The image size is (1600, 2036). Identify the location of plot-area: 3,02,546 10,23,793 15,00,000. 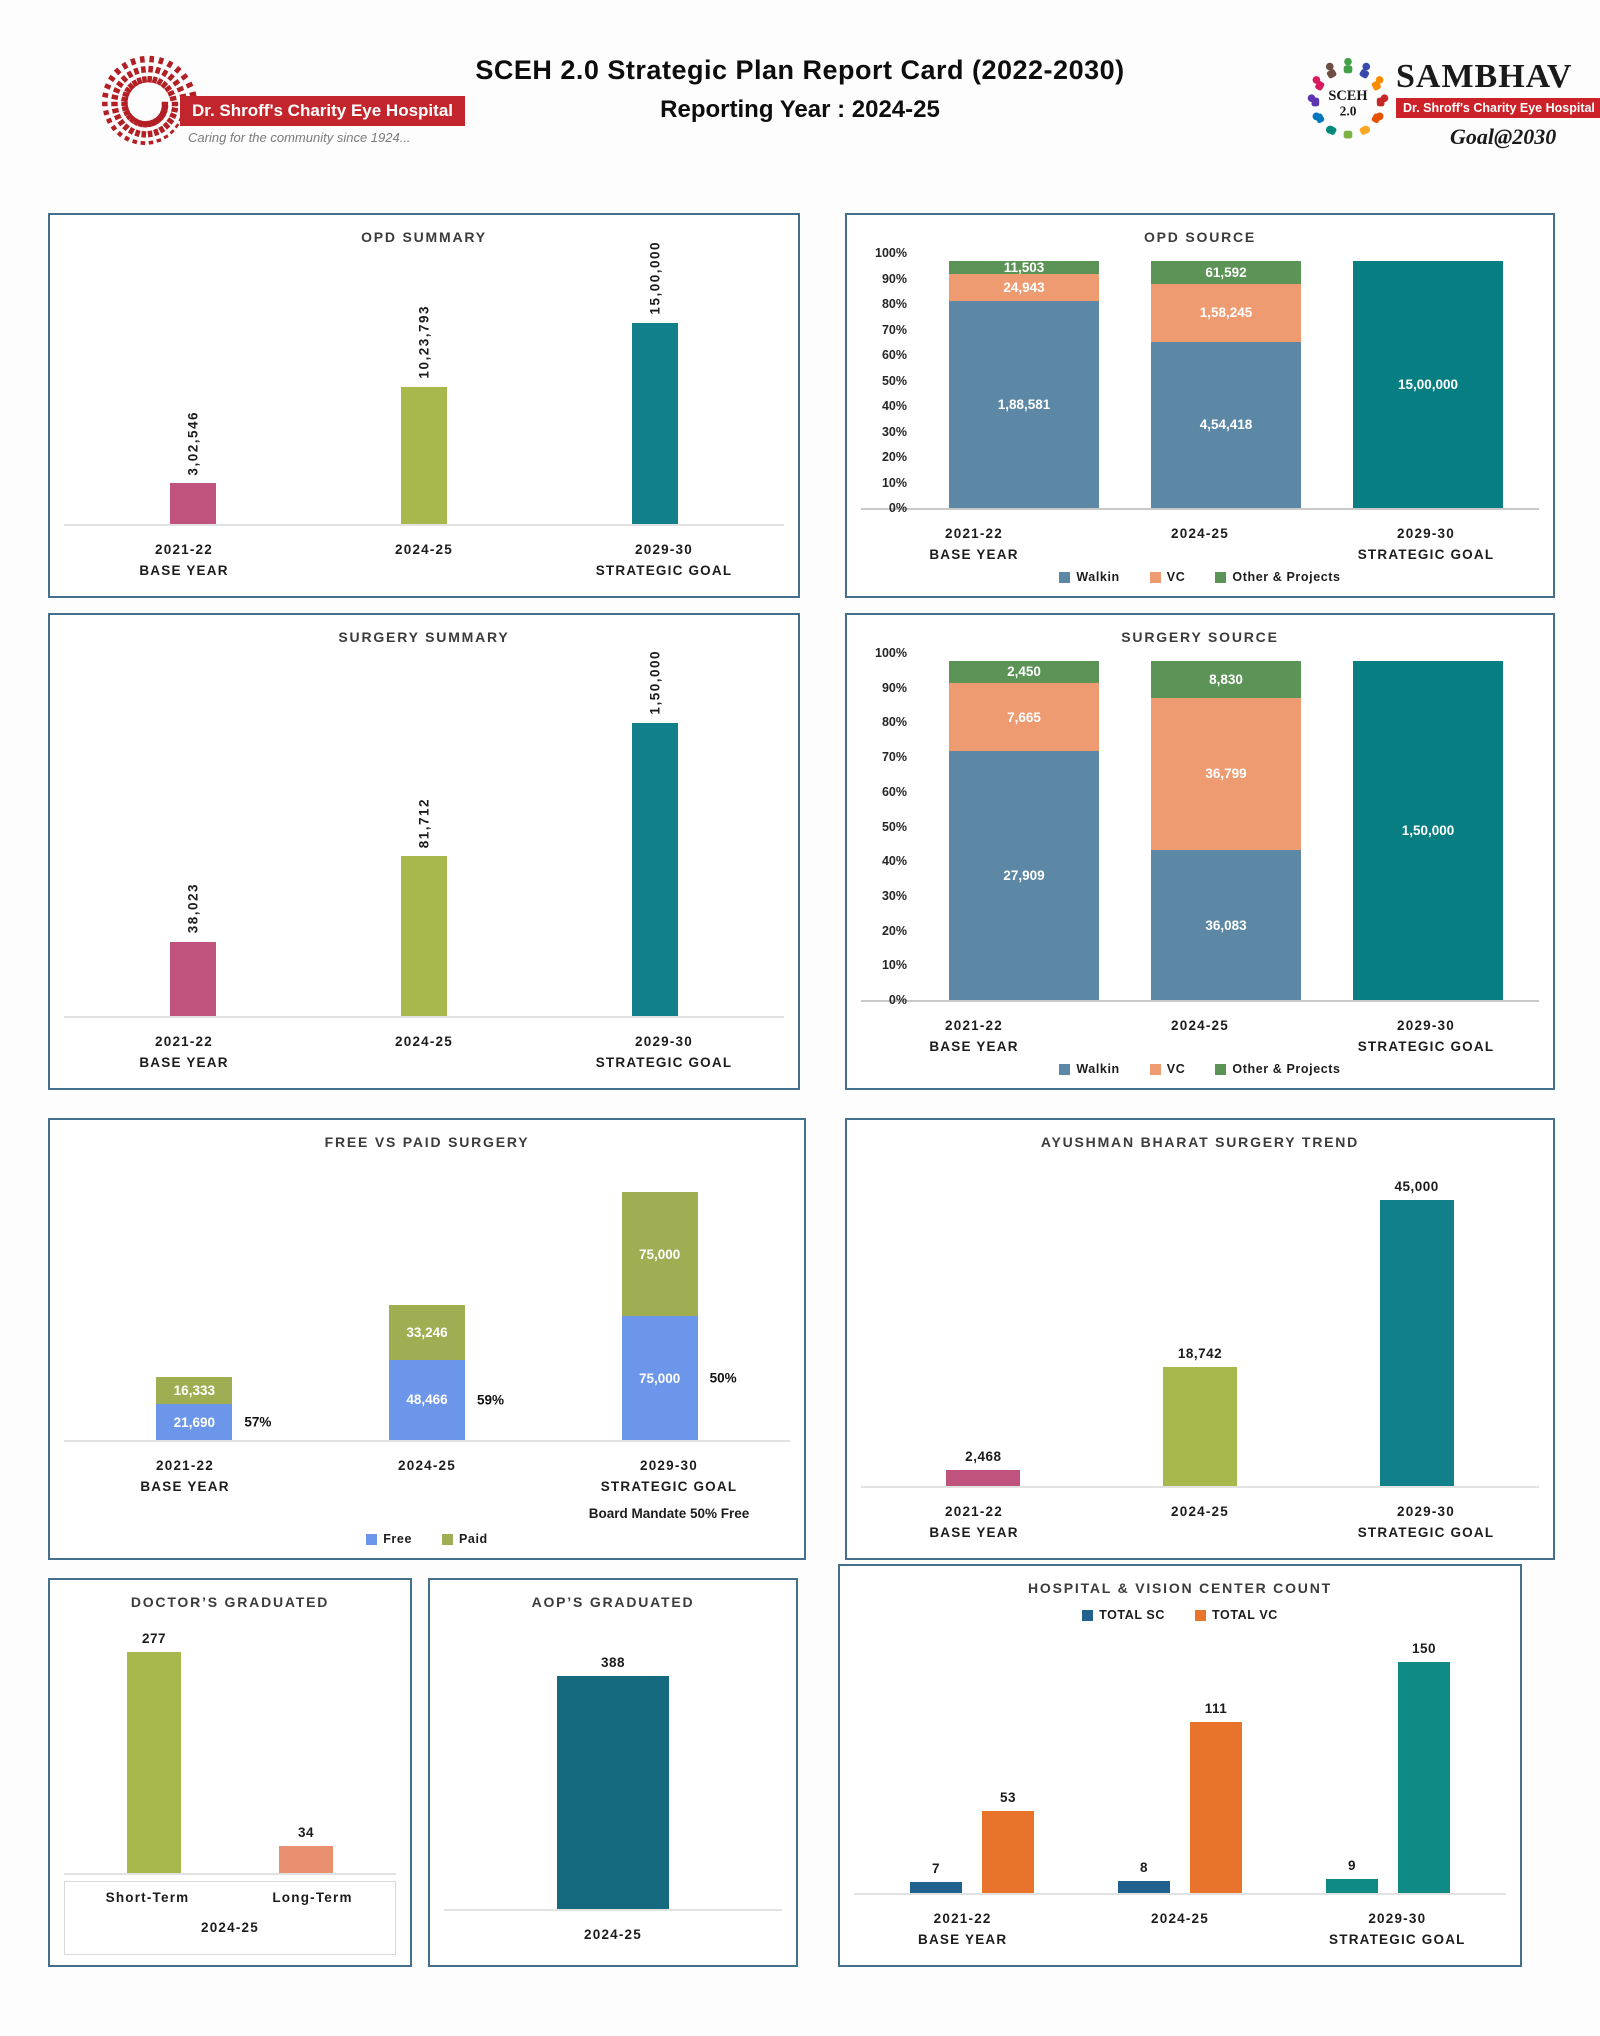
(424, 383).